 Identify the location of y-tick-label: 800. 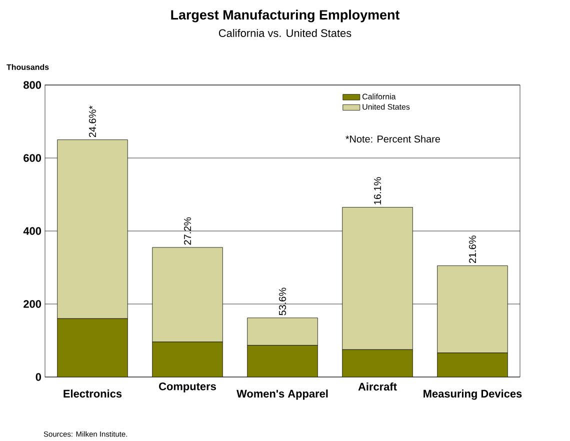
(33, 85).